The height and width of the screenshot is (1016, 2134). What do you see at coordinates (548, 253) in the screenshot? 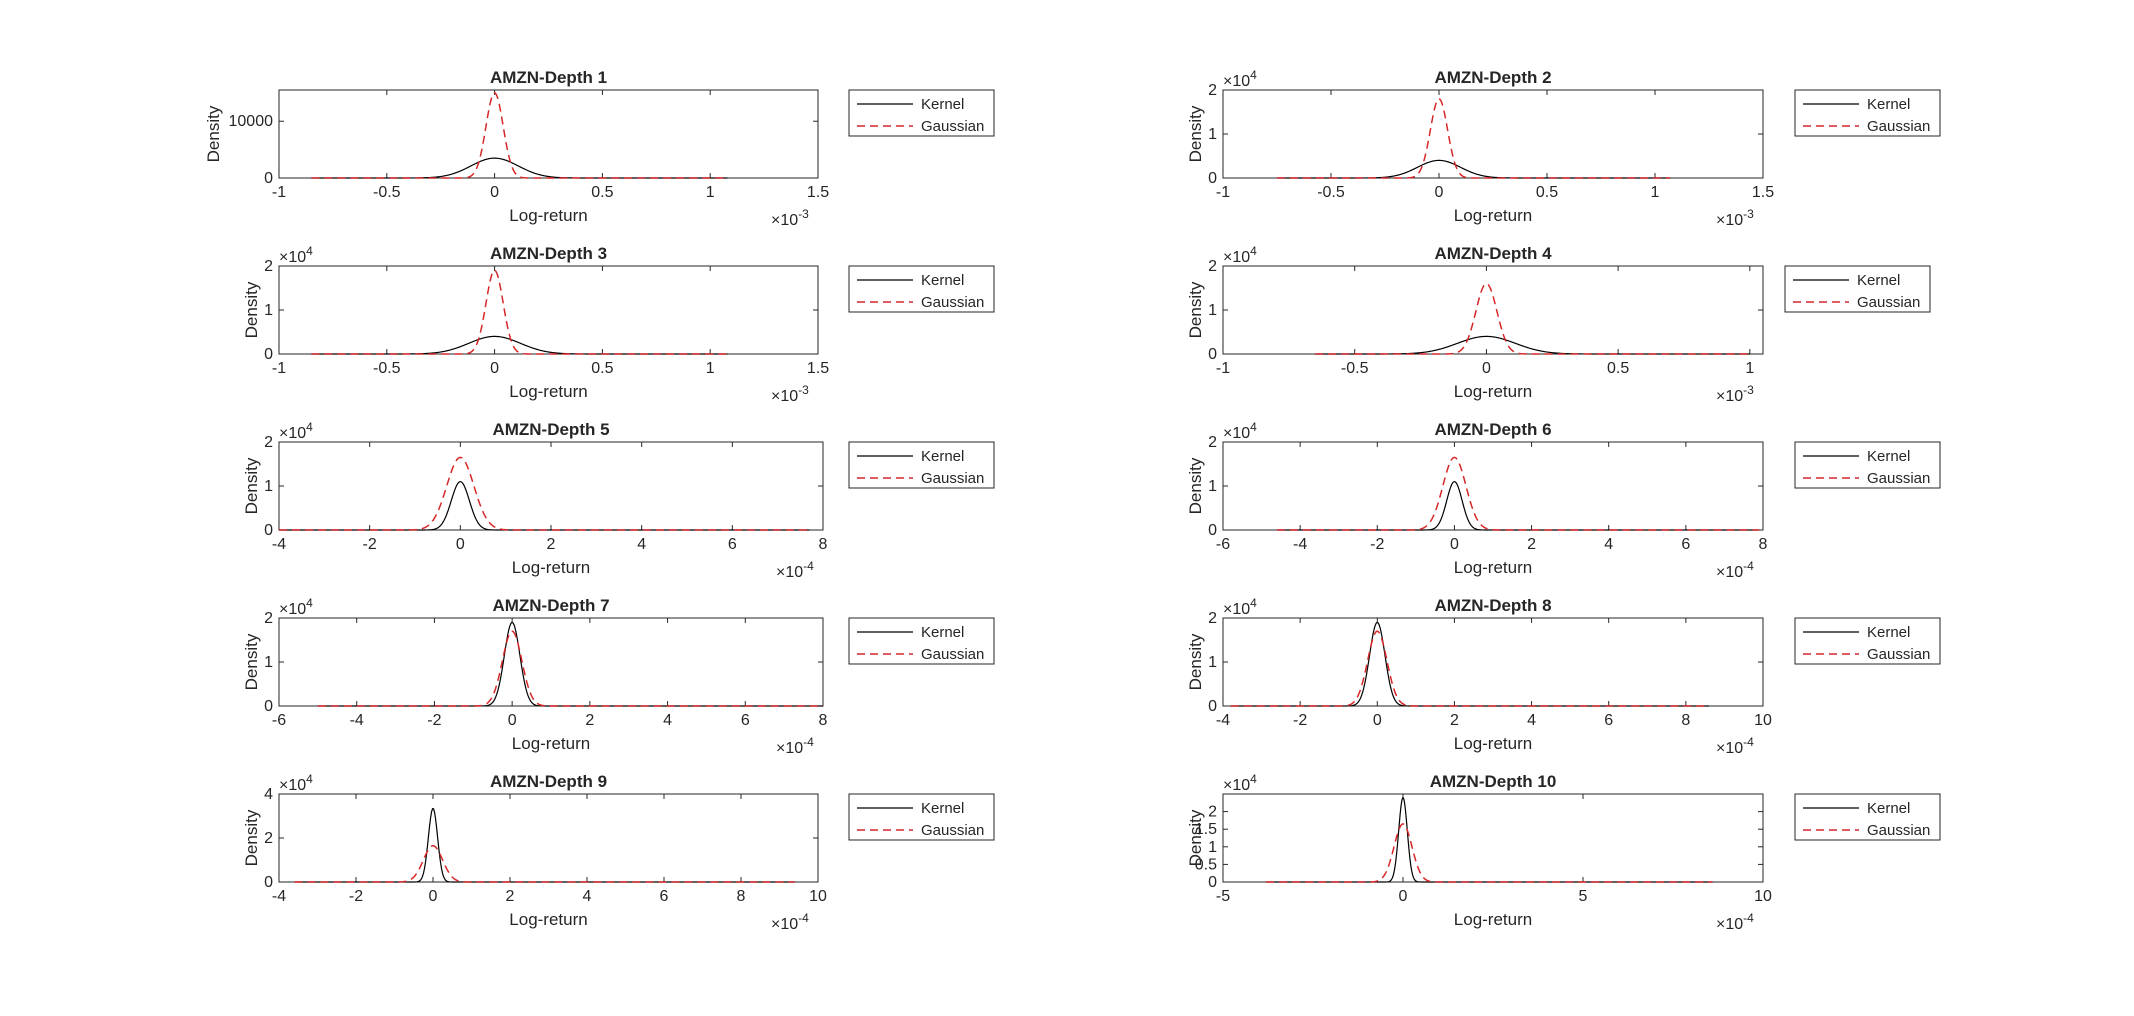
I see `plot-title: AMZN-Depth 3` at bounding box center [548, 253].